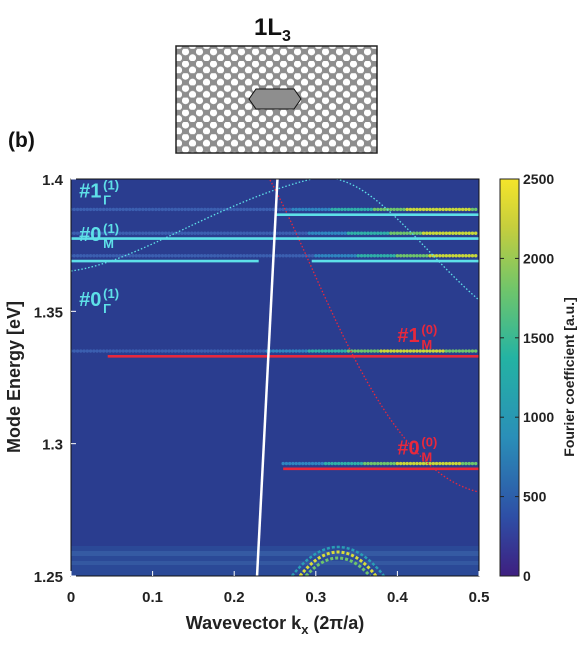 The image size is (586, 649). Describe the element at coordinates (479, 597) in the screenshot. I see `x-tick-label: 0.5` at that location.